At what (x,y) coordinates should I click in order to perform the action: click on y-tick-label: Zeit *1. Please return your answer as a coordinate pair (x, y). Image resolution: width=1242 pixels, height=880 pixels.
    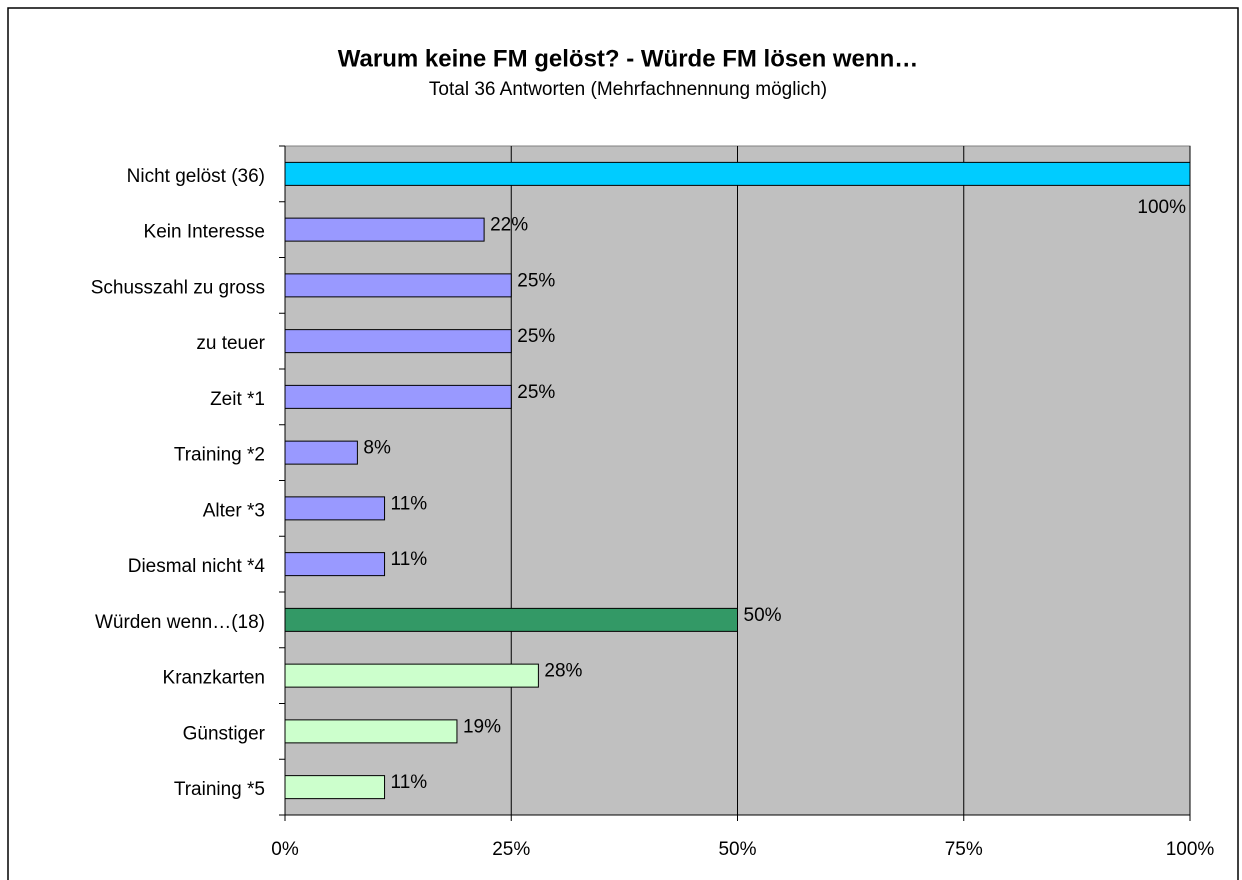
    Looking at the image, I should click on (237, 399).